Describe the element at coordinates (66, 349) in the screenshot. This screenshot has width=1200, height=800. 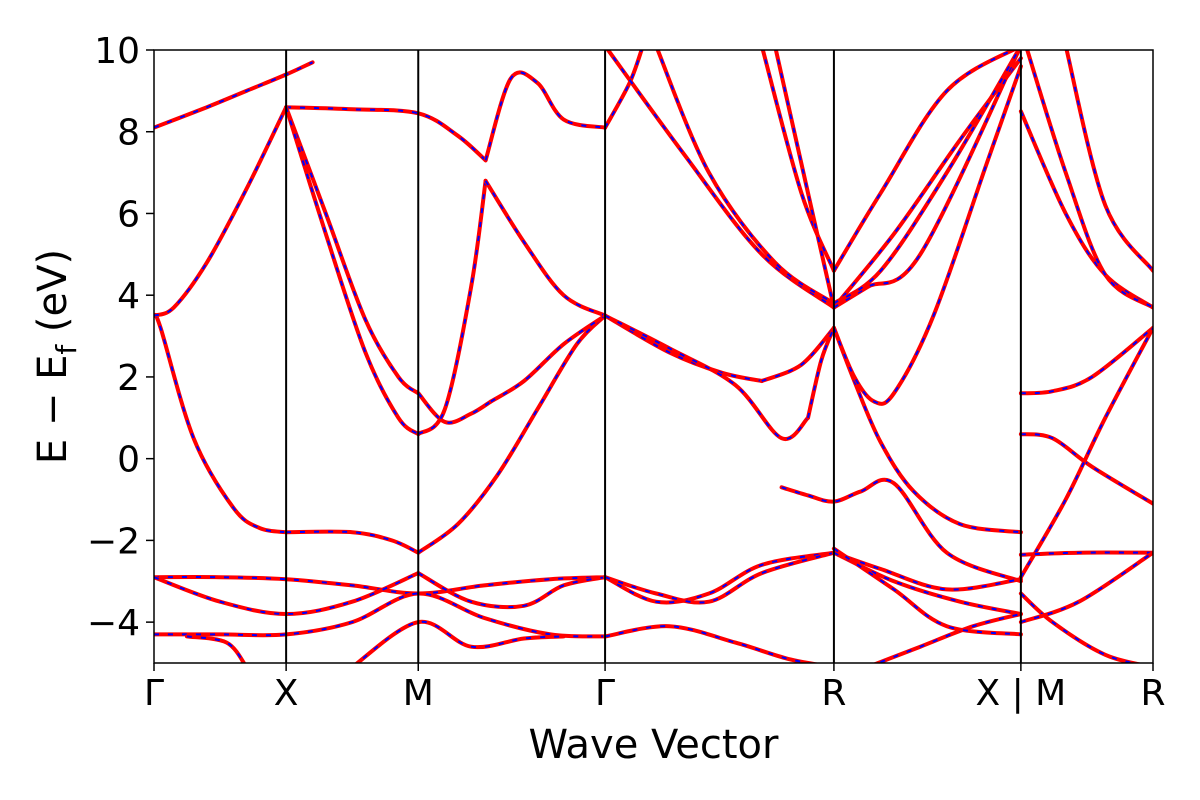
I see `y-axis-label-subscript: f` at that location.